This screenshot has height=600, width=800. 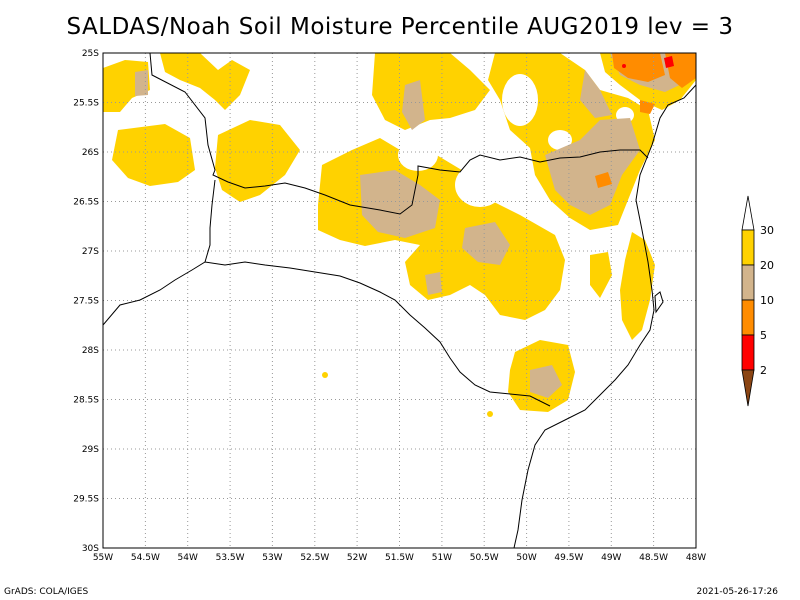 What do you see at coordinates (767, 265) in the screenshot?
I see `legend-label: 20` at bounding box center [767, 265].